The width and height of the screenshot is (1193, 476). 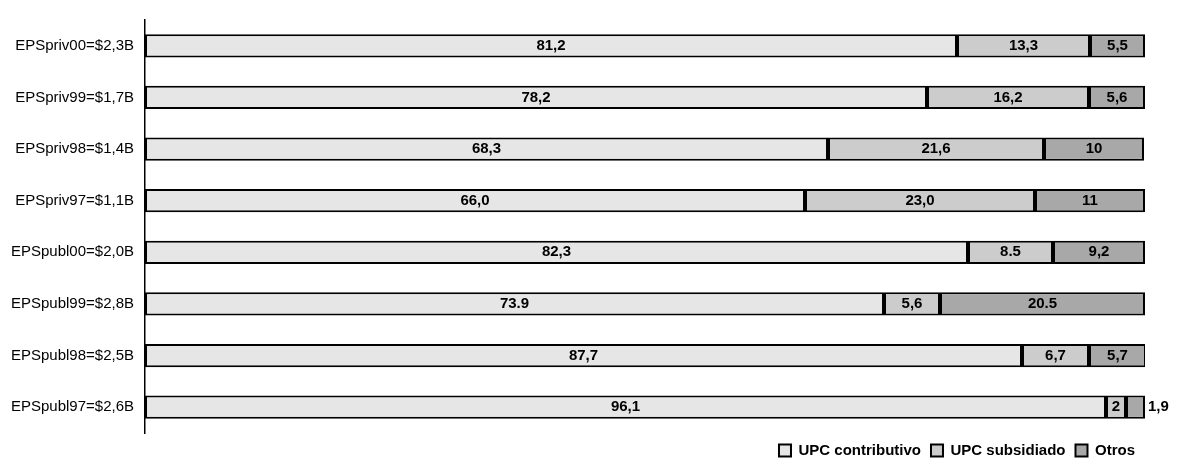 I want to click on y-tick-label: EPSpriv97=$1,1B, so click(x=75, y=199).